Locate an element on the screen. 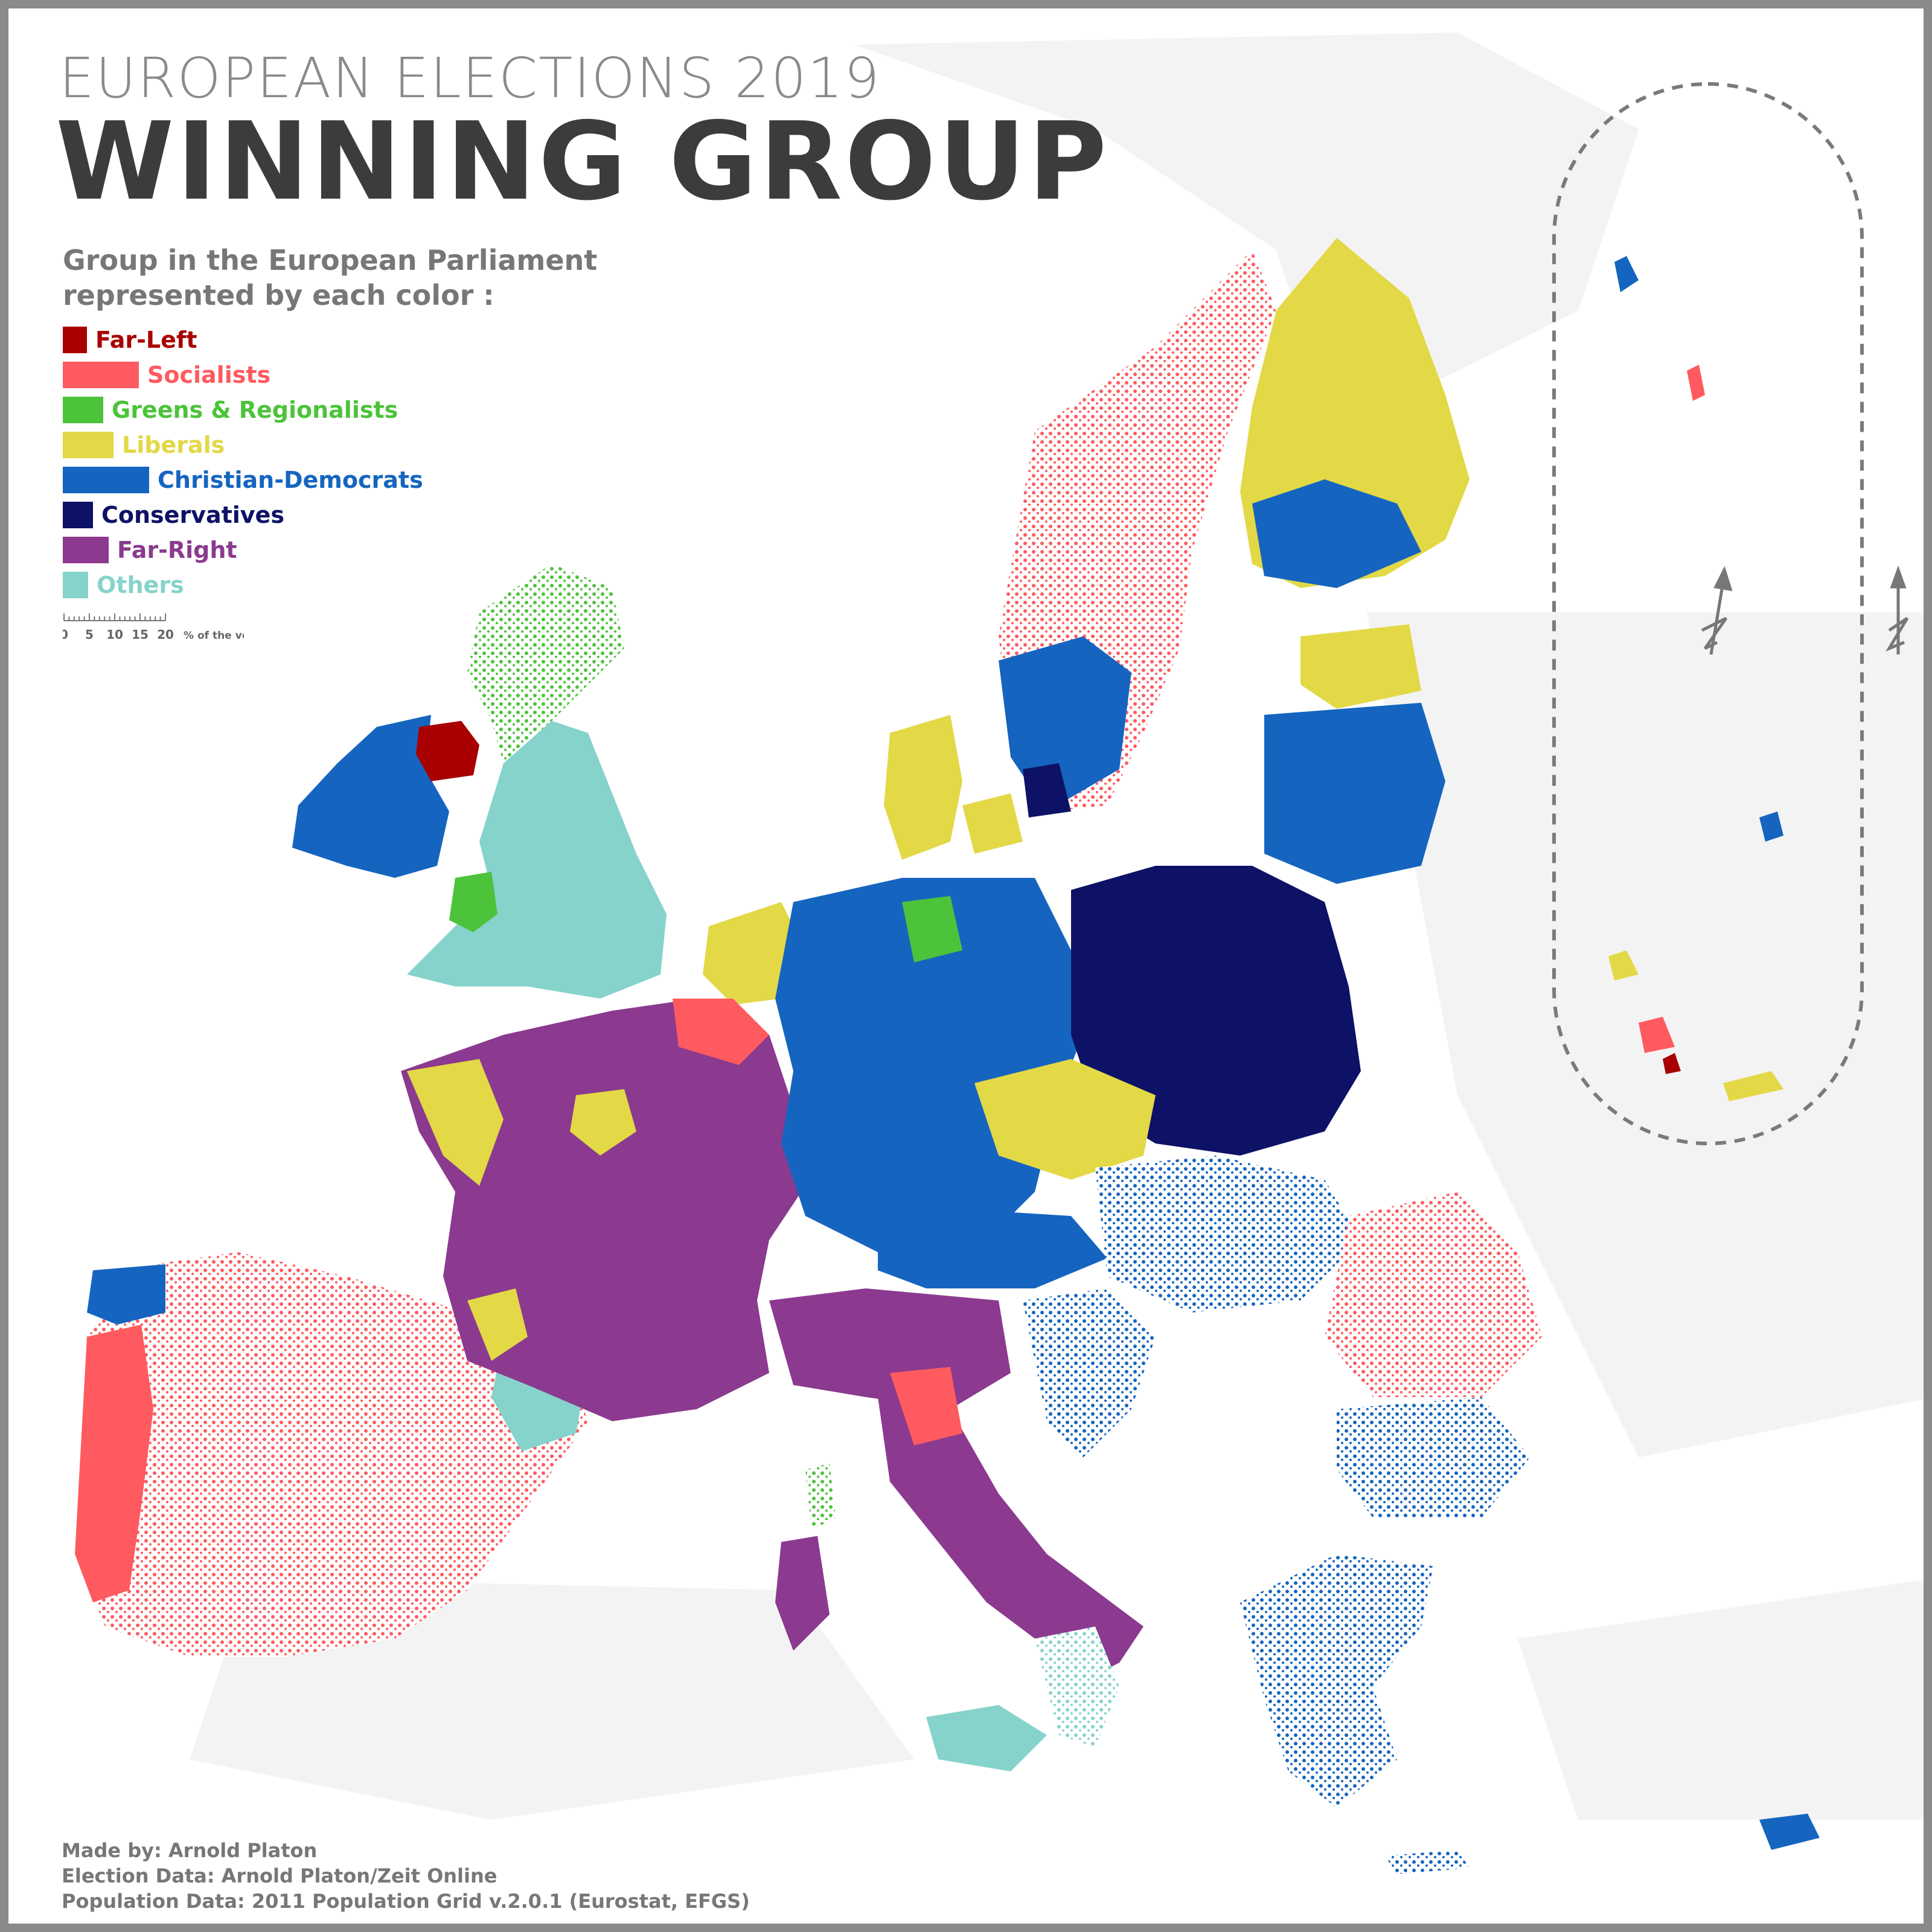 The width and height of the screenshot is (1932, 1932). legend-item: Socialists is located at coordinates (243, 374).